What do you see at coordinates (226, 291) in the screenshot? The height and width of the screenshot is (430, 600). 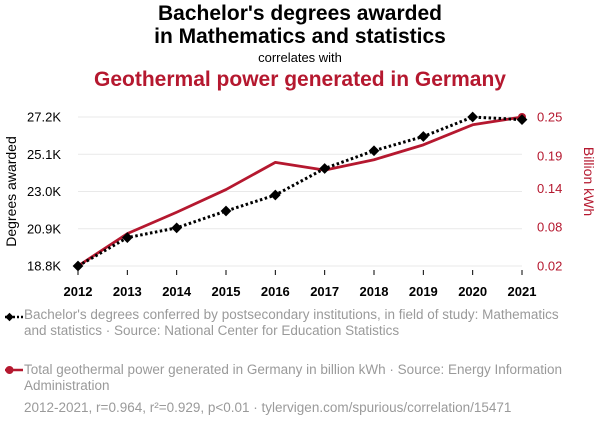 I see `x-tick-label: 2015` at bounding box center [226, 291].